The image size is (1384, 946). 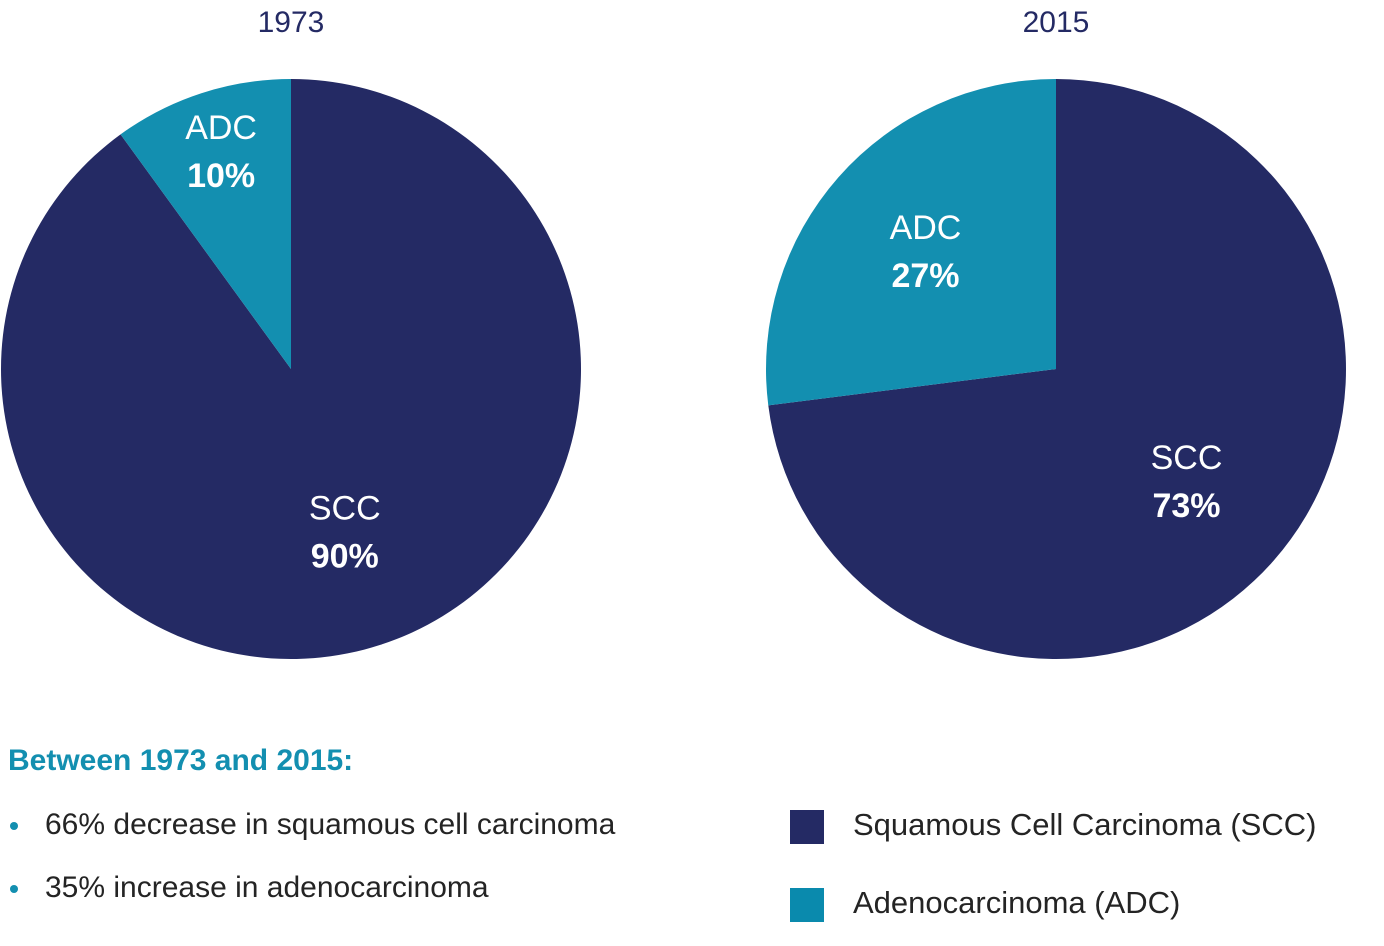 I want to click on slice-value-label: 90%, so click(x=345, y=556).